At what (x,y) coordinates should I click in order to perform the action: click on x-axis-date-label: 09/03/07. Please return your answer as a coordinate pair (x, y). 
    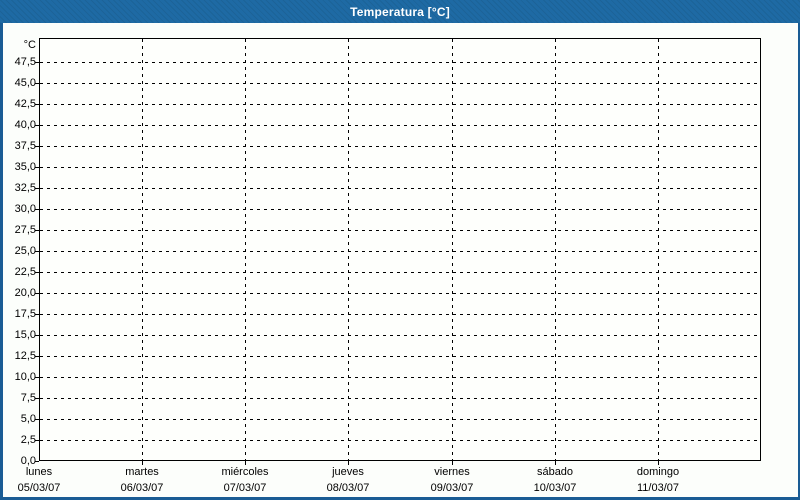
    Looking at the image, I should click on (452, 488).